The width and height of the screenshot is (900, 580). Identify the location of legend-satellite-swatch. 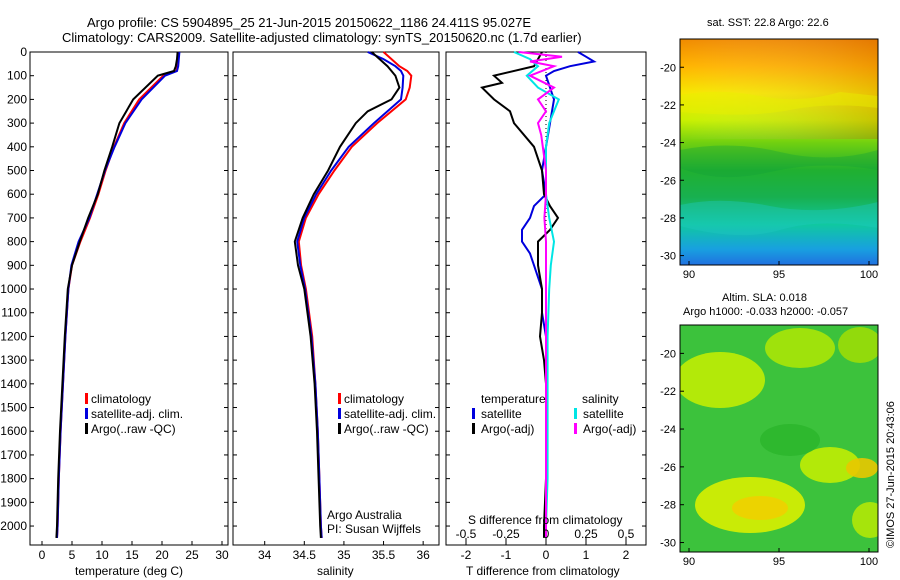
(86, 413).